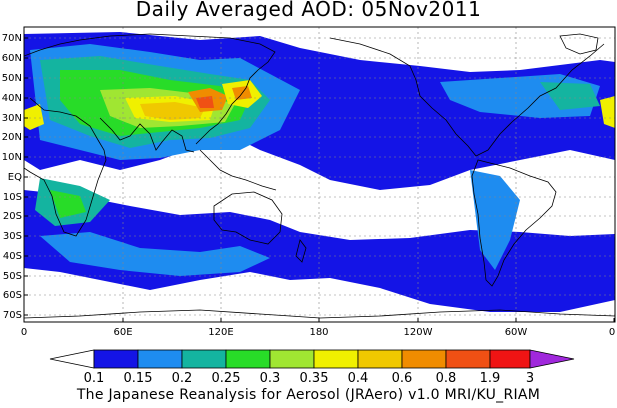  Describe the element at coordinates (12, 78) in the screenshot. I see `lat-label: 50N` at that location.